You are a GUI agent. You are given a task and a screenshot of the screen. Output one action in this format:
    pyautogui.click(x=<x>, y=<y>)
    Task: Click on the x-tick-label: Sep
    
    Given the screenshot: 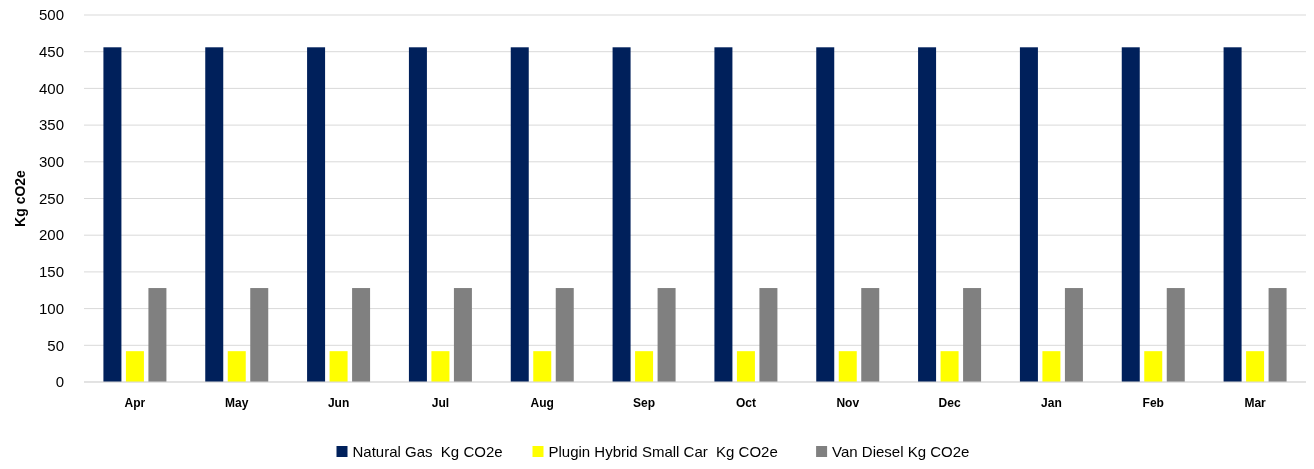 What is the action you would take?
    pyautogui.click(x=644, y=403)
    